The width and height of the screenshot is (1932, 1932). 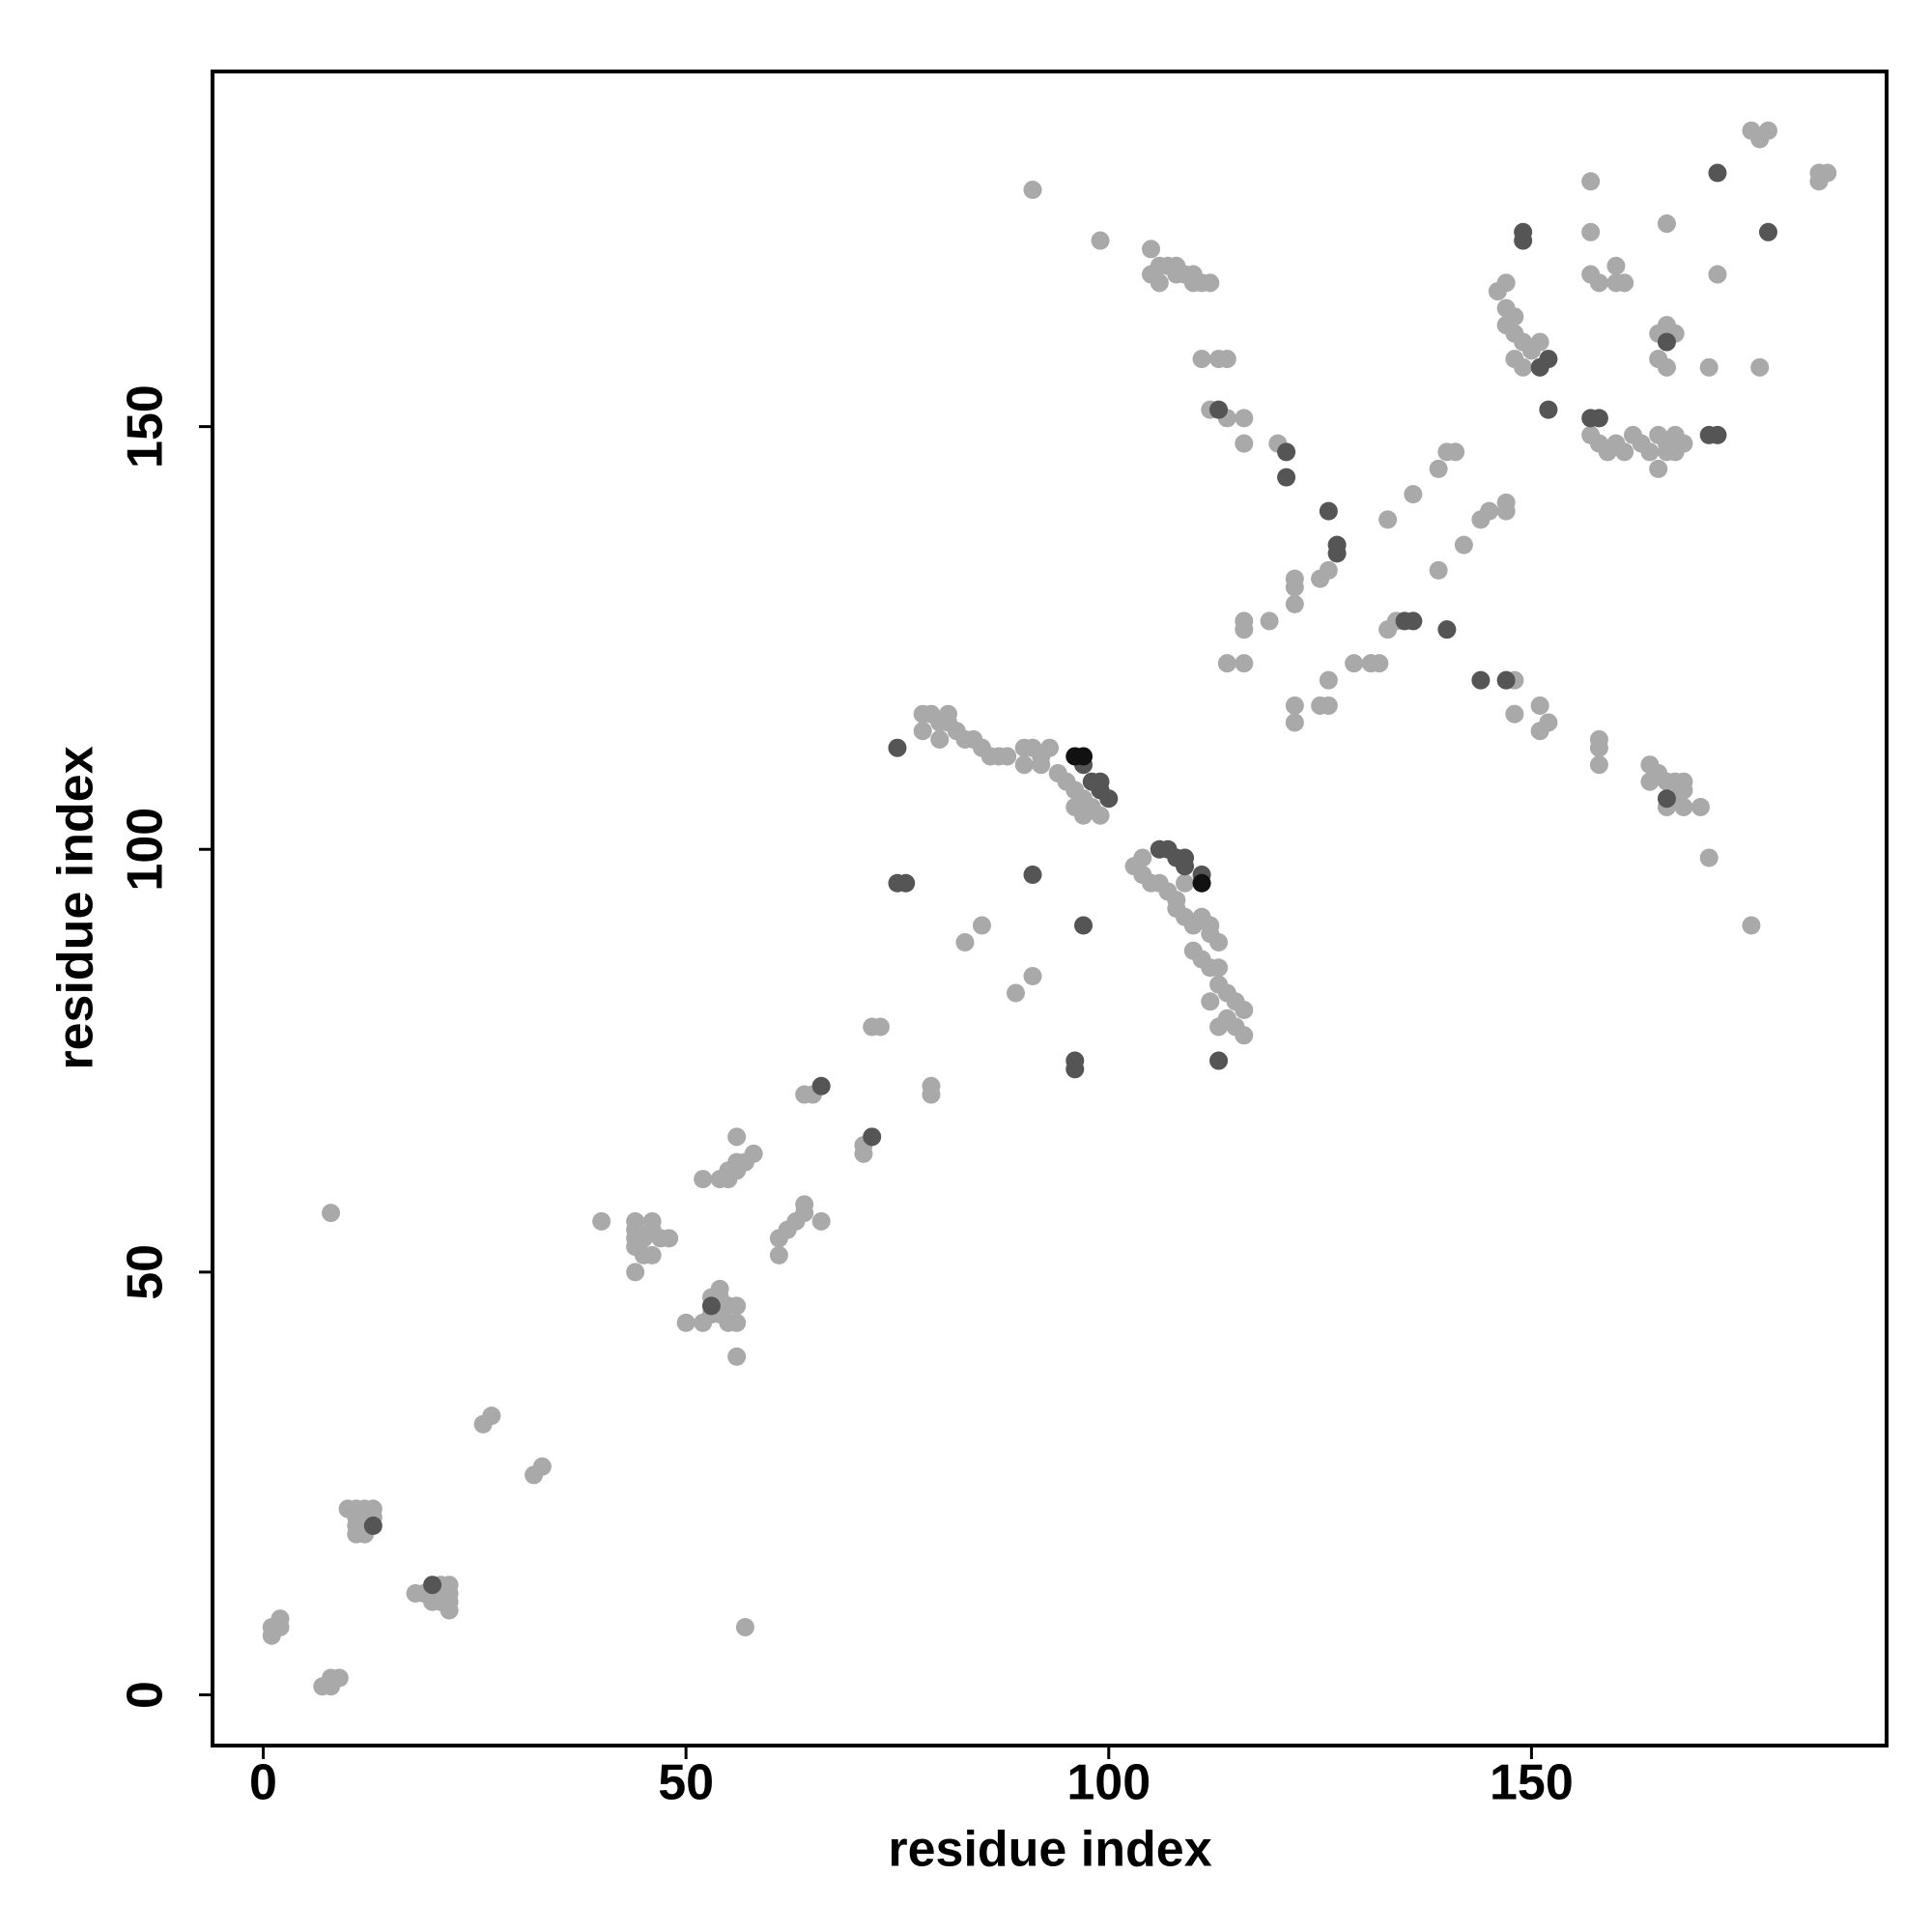 What do you see at coordinates (1532, 1783) in the screenshot?
I see `x-tick-label: 150` at bounding box center [1532, 1783].